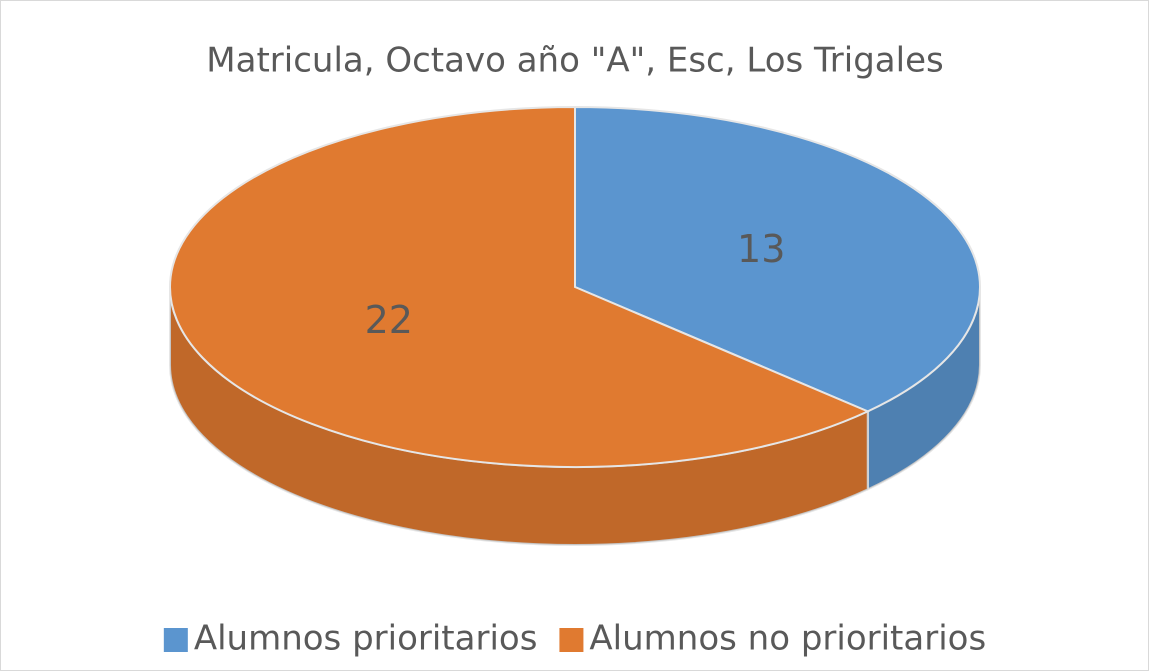  I want to click on legend-label: Alumnos no prioritarios, so click(787, 639).